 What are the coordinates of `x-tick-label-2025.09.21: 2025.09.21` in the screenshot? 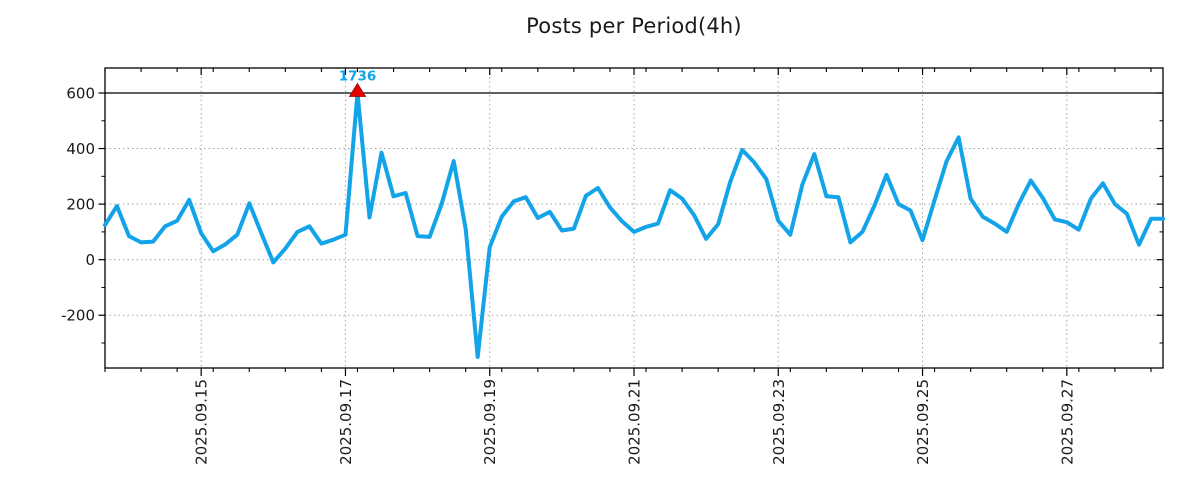 It's located at (635, 422).